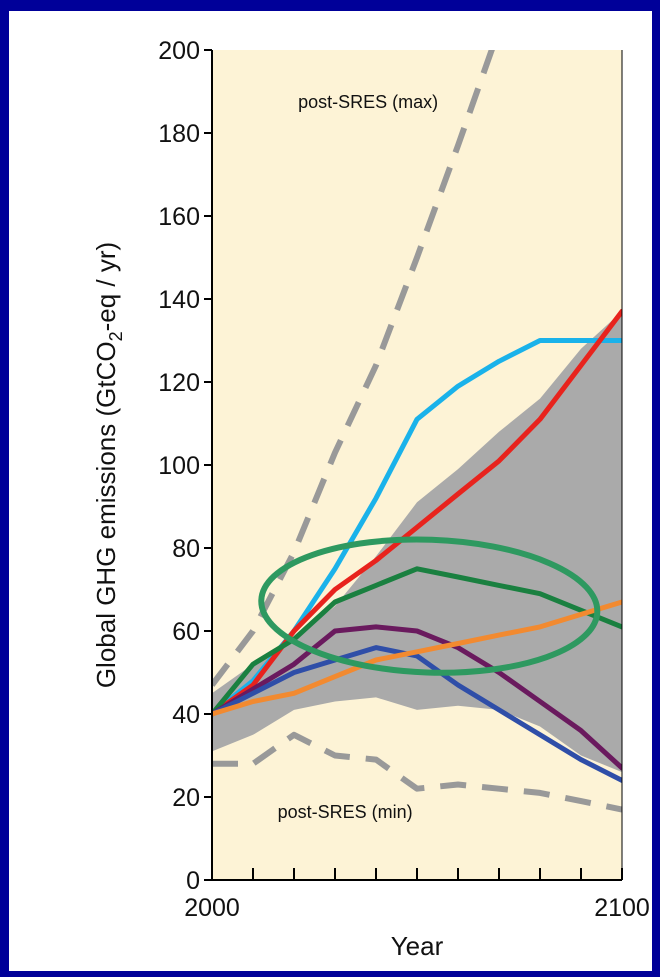 This screenshot has height=977, width=660. Describe the element at coordinates (622, 908) in the screenshot. I see `x-tick-label: 2100` at that location.